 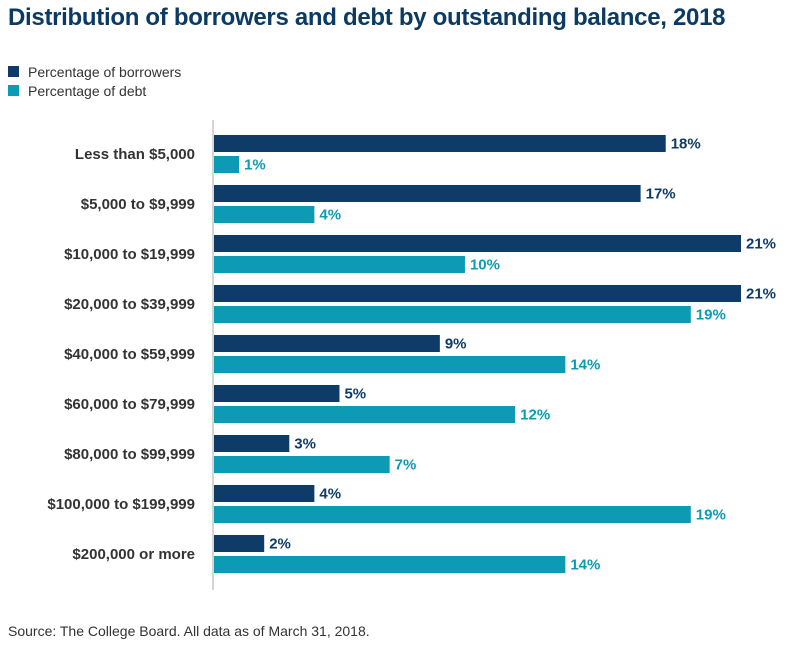 I want to click on data-label-borrowers: 18%, so click(x=686, y=144).